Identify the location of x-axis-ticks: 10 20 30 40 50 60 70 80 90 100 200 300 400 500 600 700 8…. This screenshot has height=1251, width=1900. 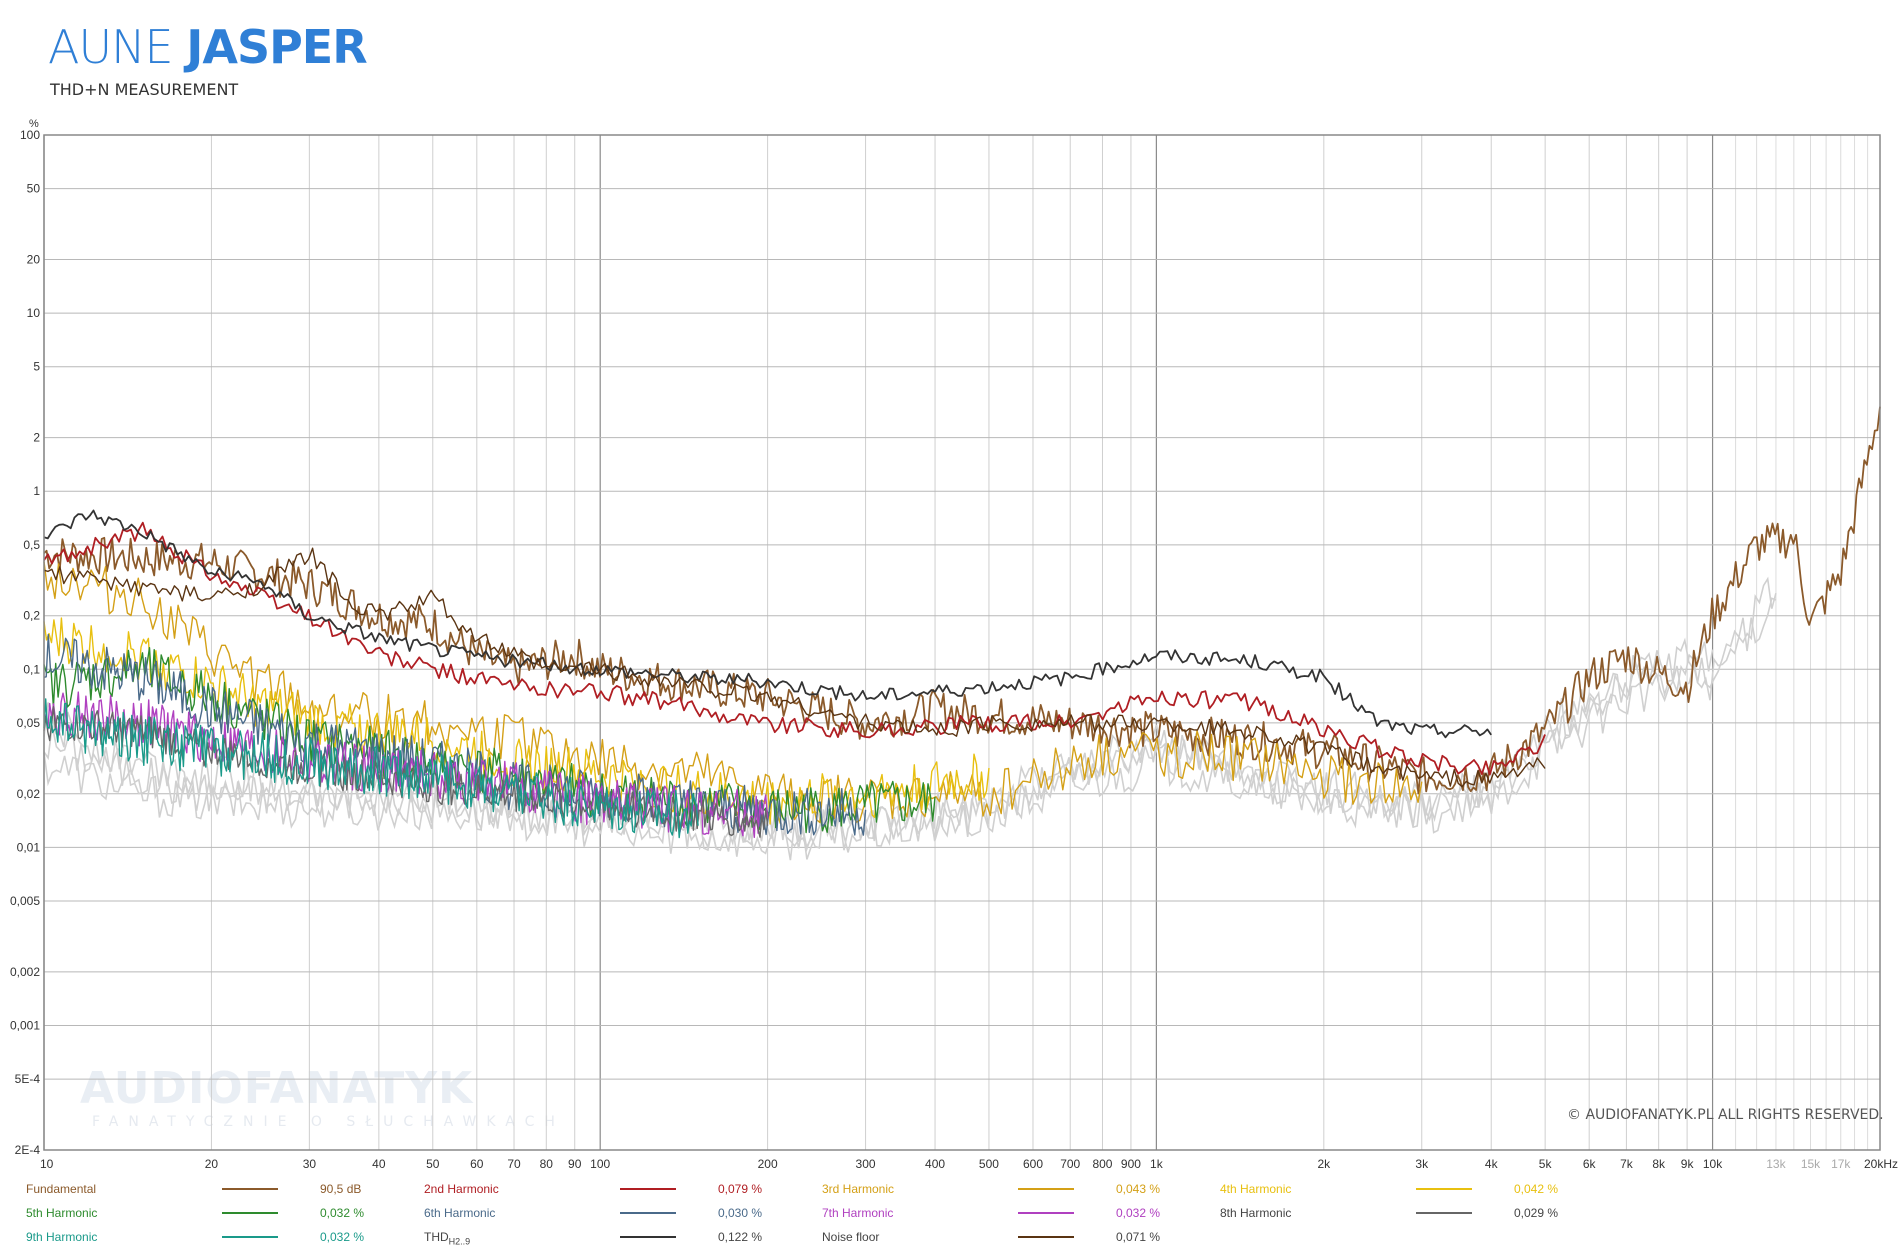
(969, 1164).